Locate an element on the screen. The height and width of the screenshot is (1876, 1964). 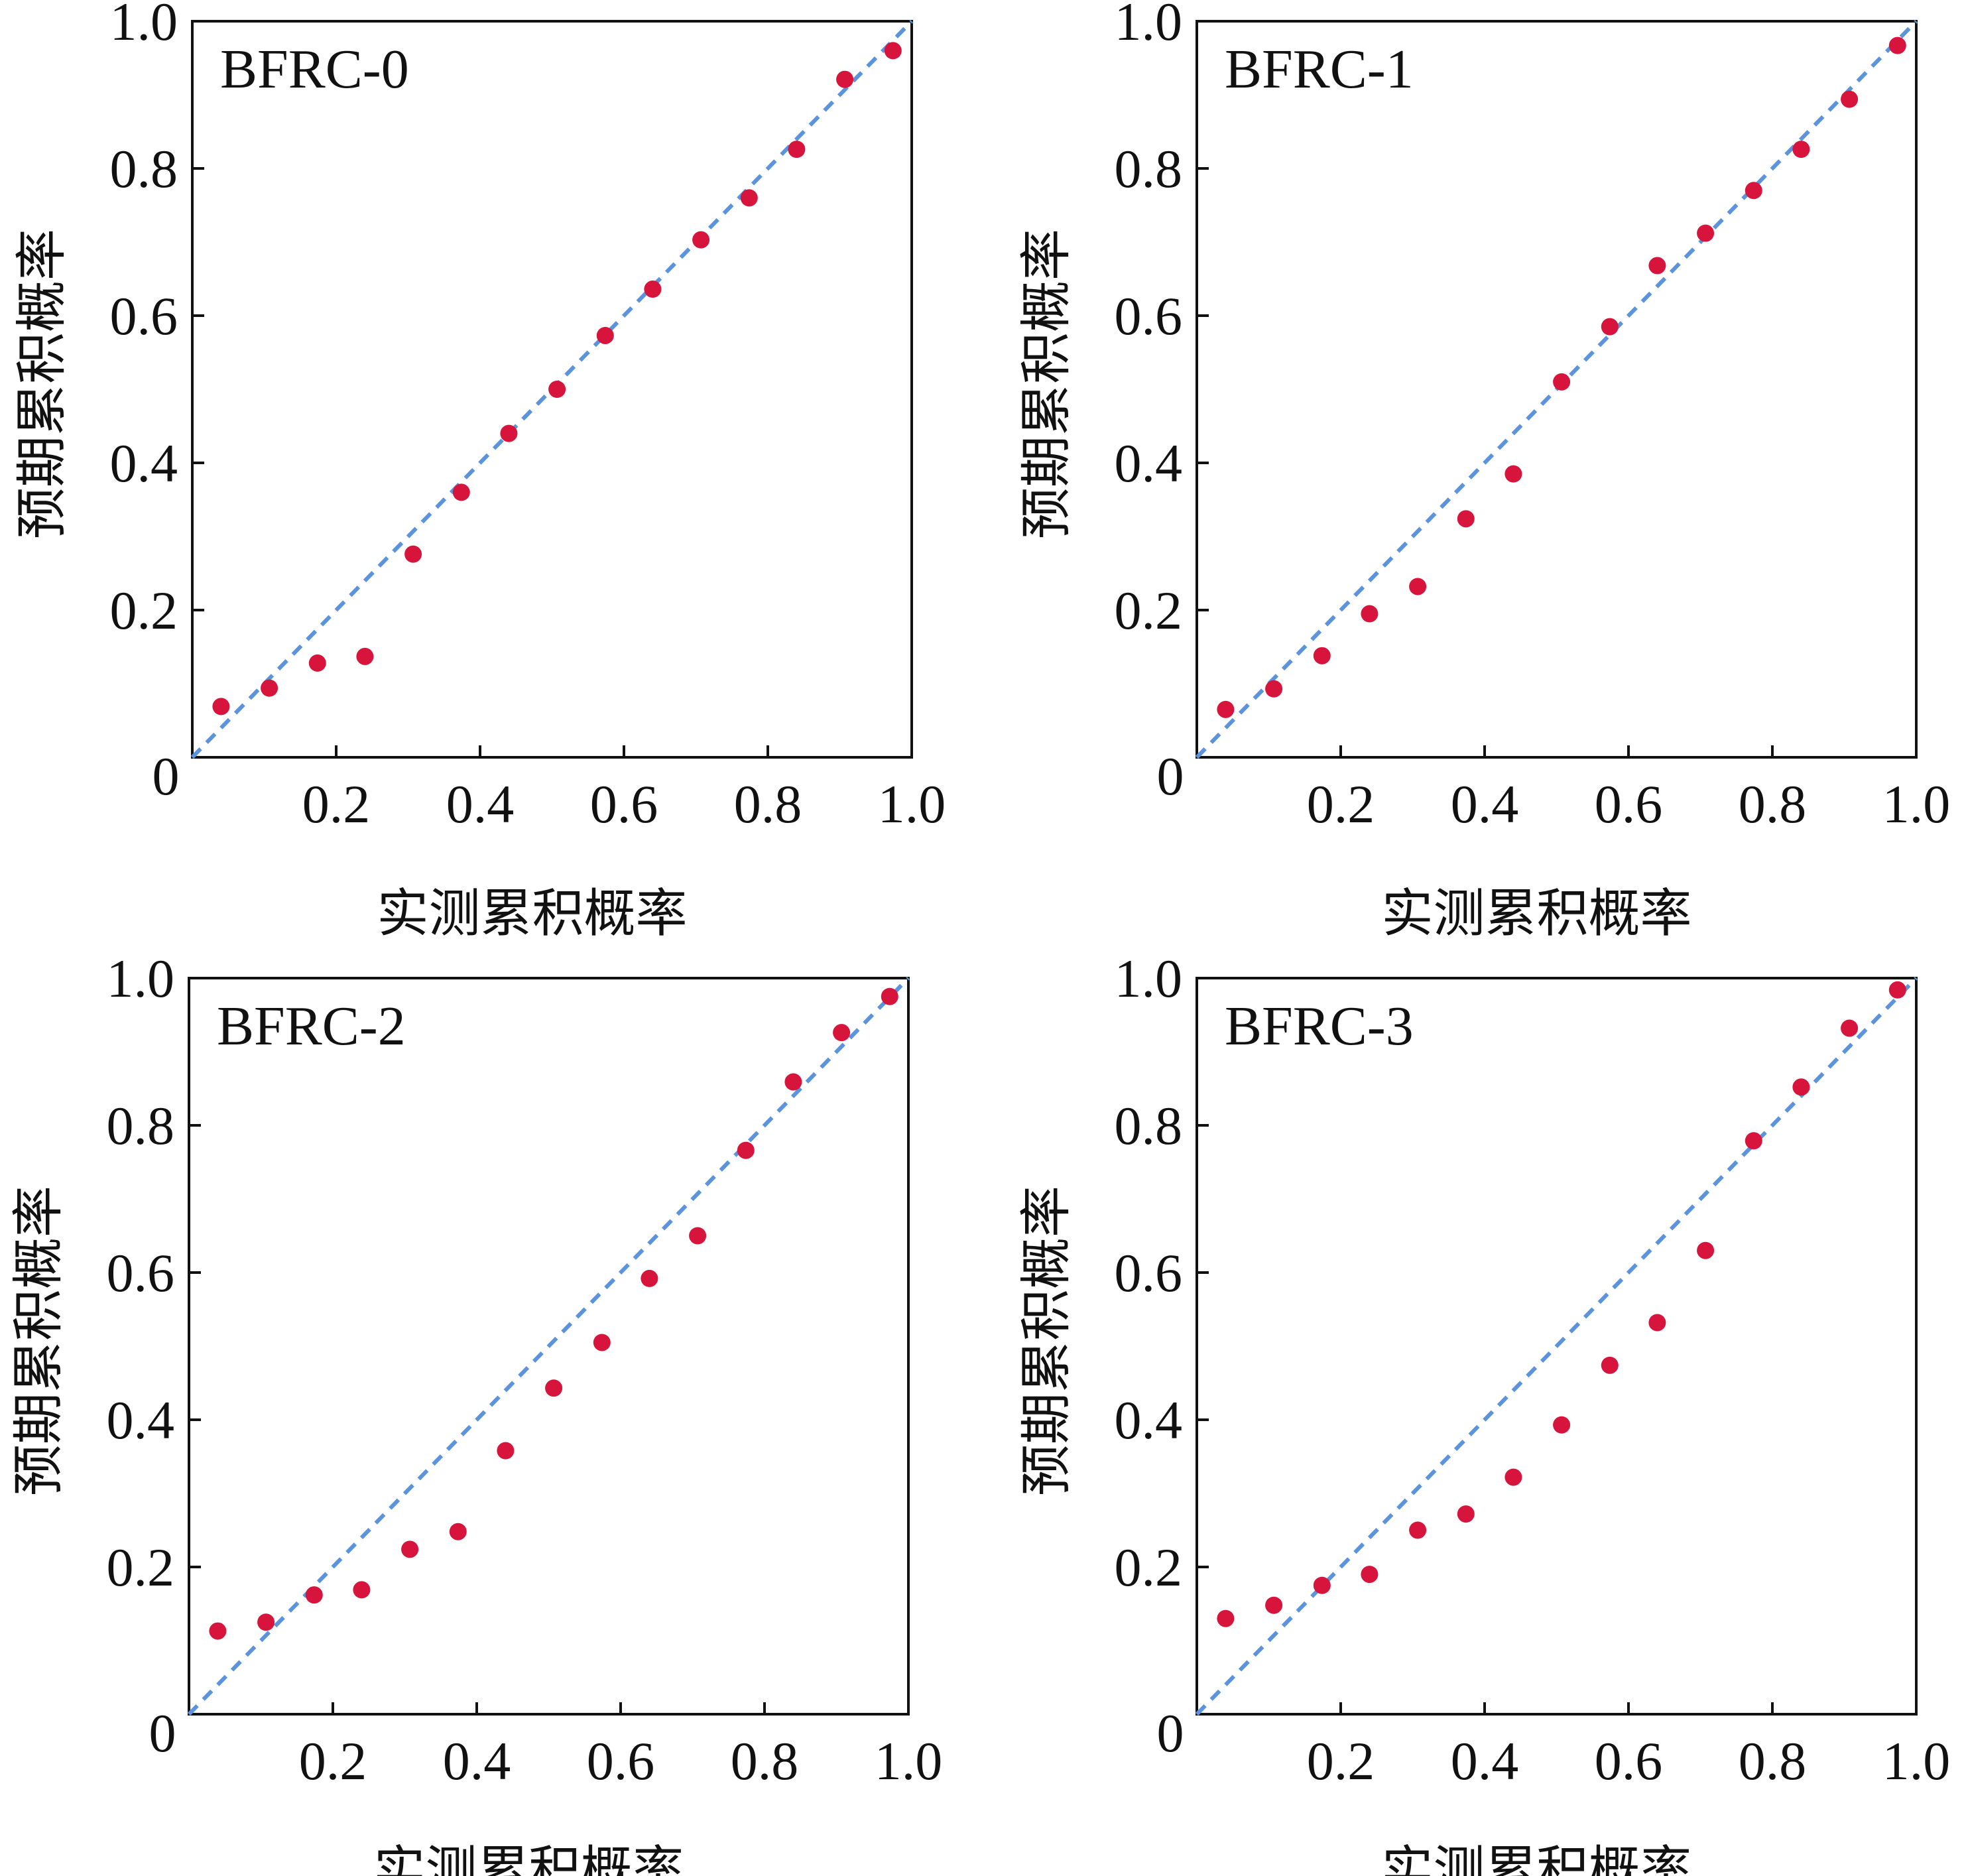
panel-title: BFRC-1 is located at coordinates (1319, 69).